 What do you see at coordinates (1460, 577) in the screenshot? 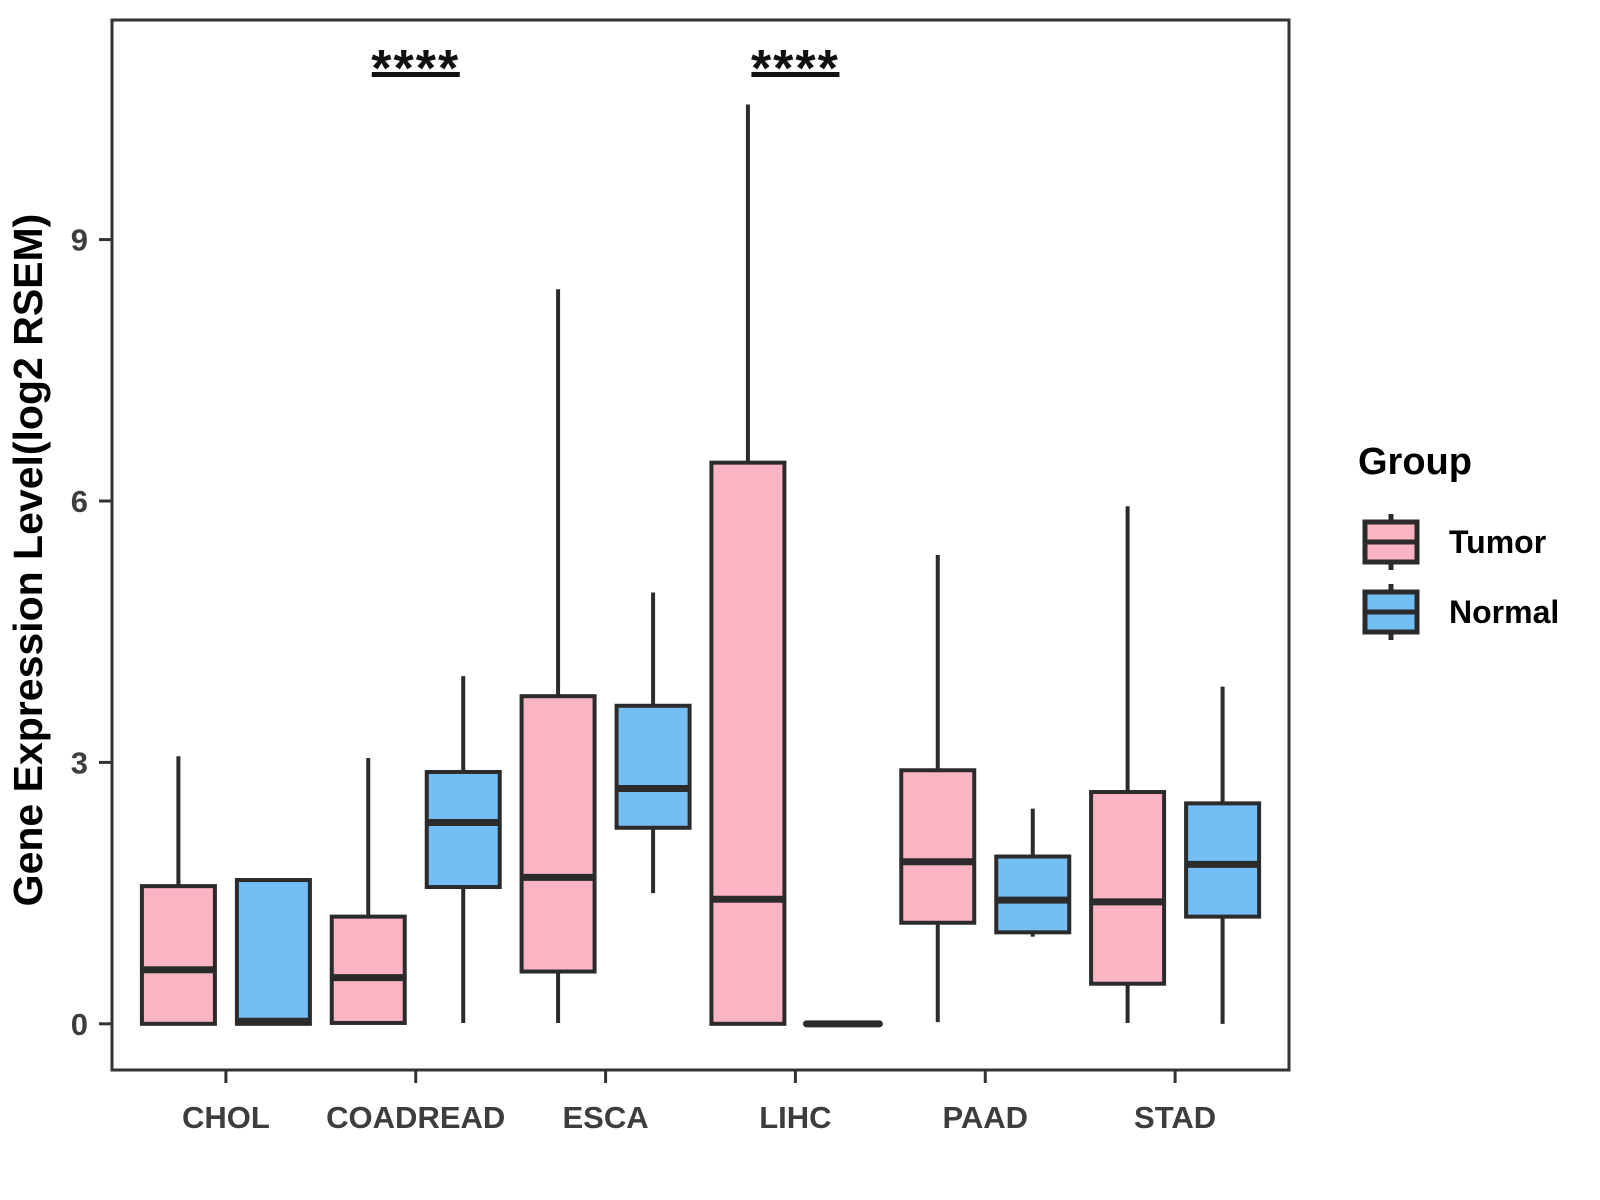
I see `legend-entries: Tumor Normal` at bounding box center [1460, 577].